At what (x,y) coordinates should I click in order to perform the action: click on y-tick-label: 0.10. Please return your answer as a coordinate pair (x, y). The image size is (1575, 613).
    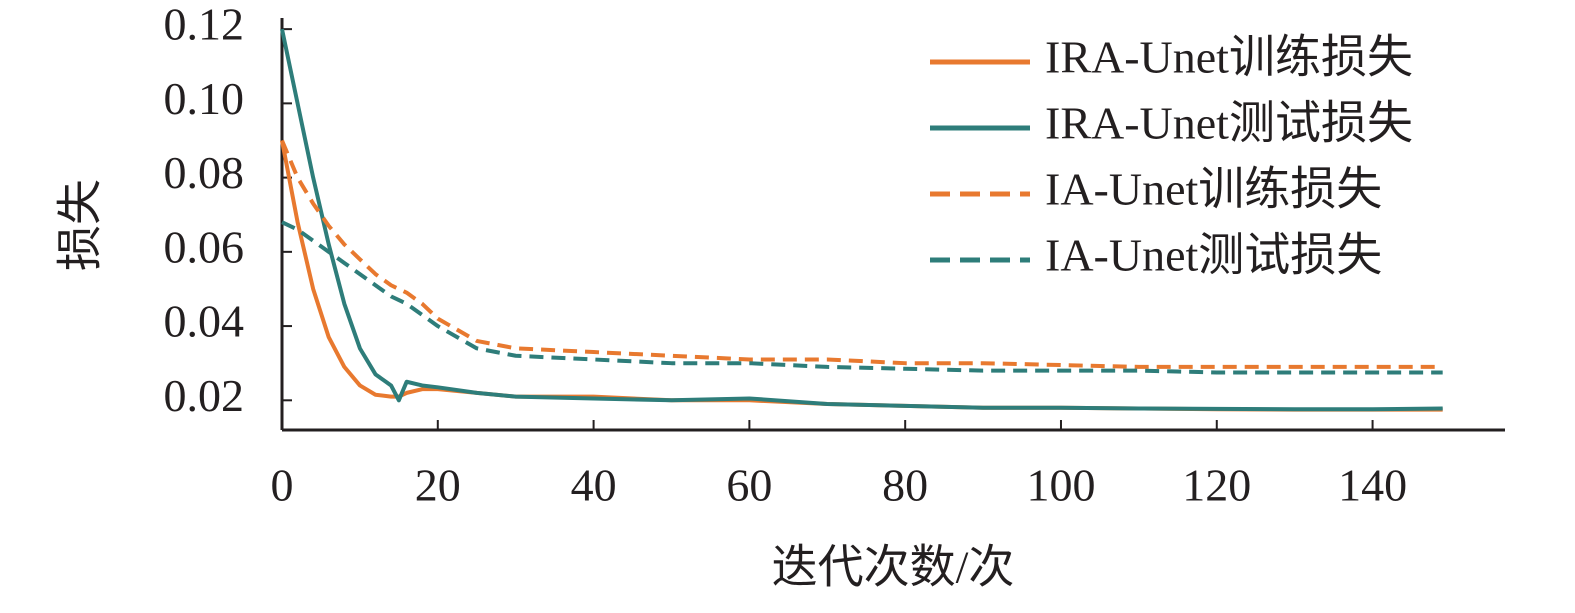
    Looking at the image, I should click on (204, 98).